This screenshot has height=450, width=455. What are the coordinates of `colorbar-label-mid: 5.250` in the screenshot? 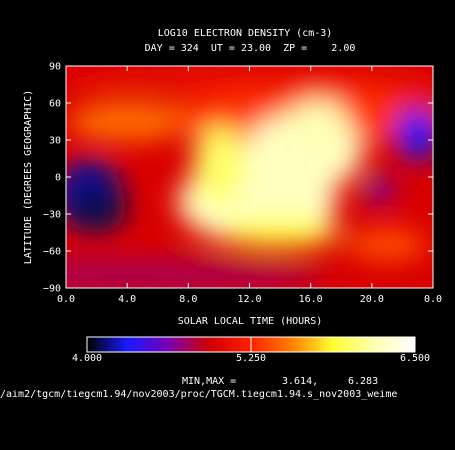 It's located at (251, 358).